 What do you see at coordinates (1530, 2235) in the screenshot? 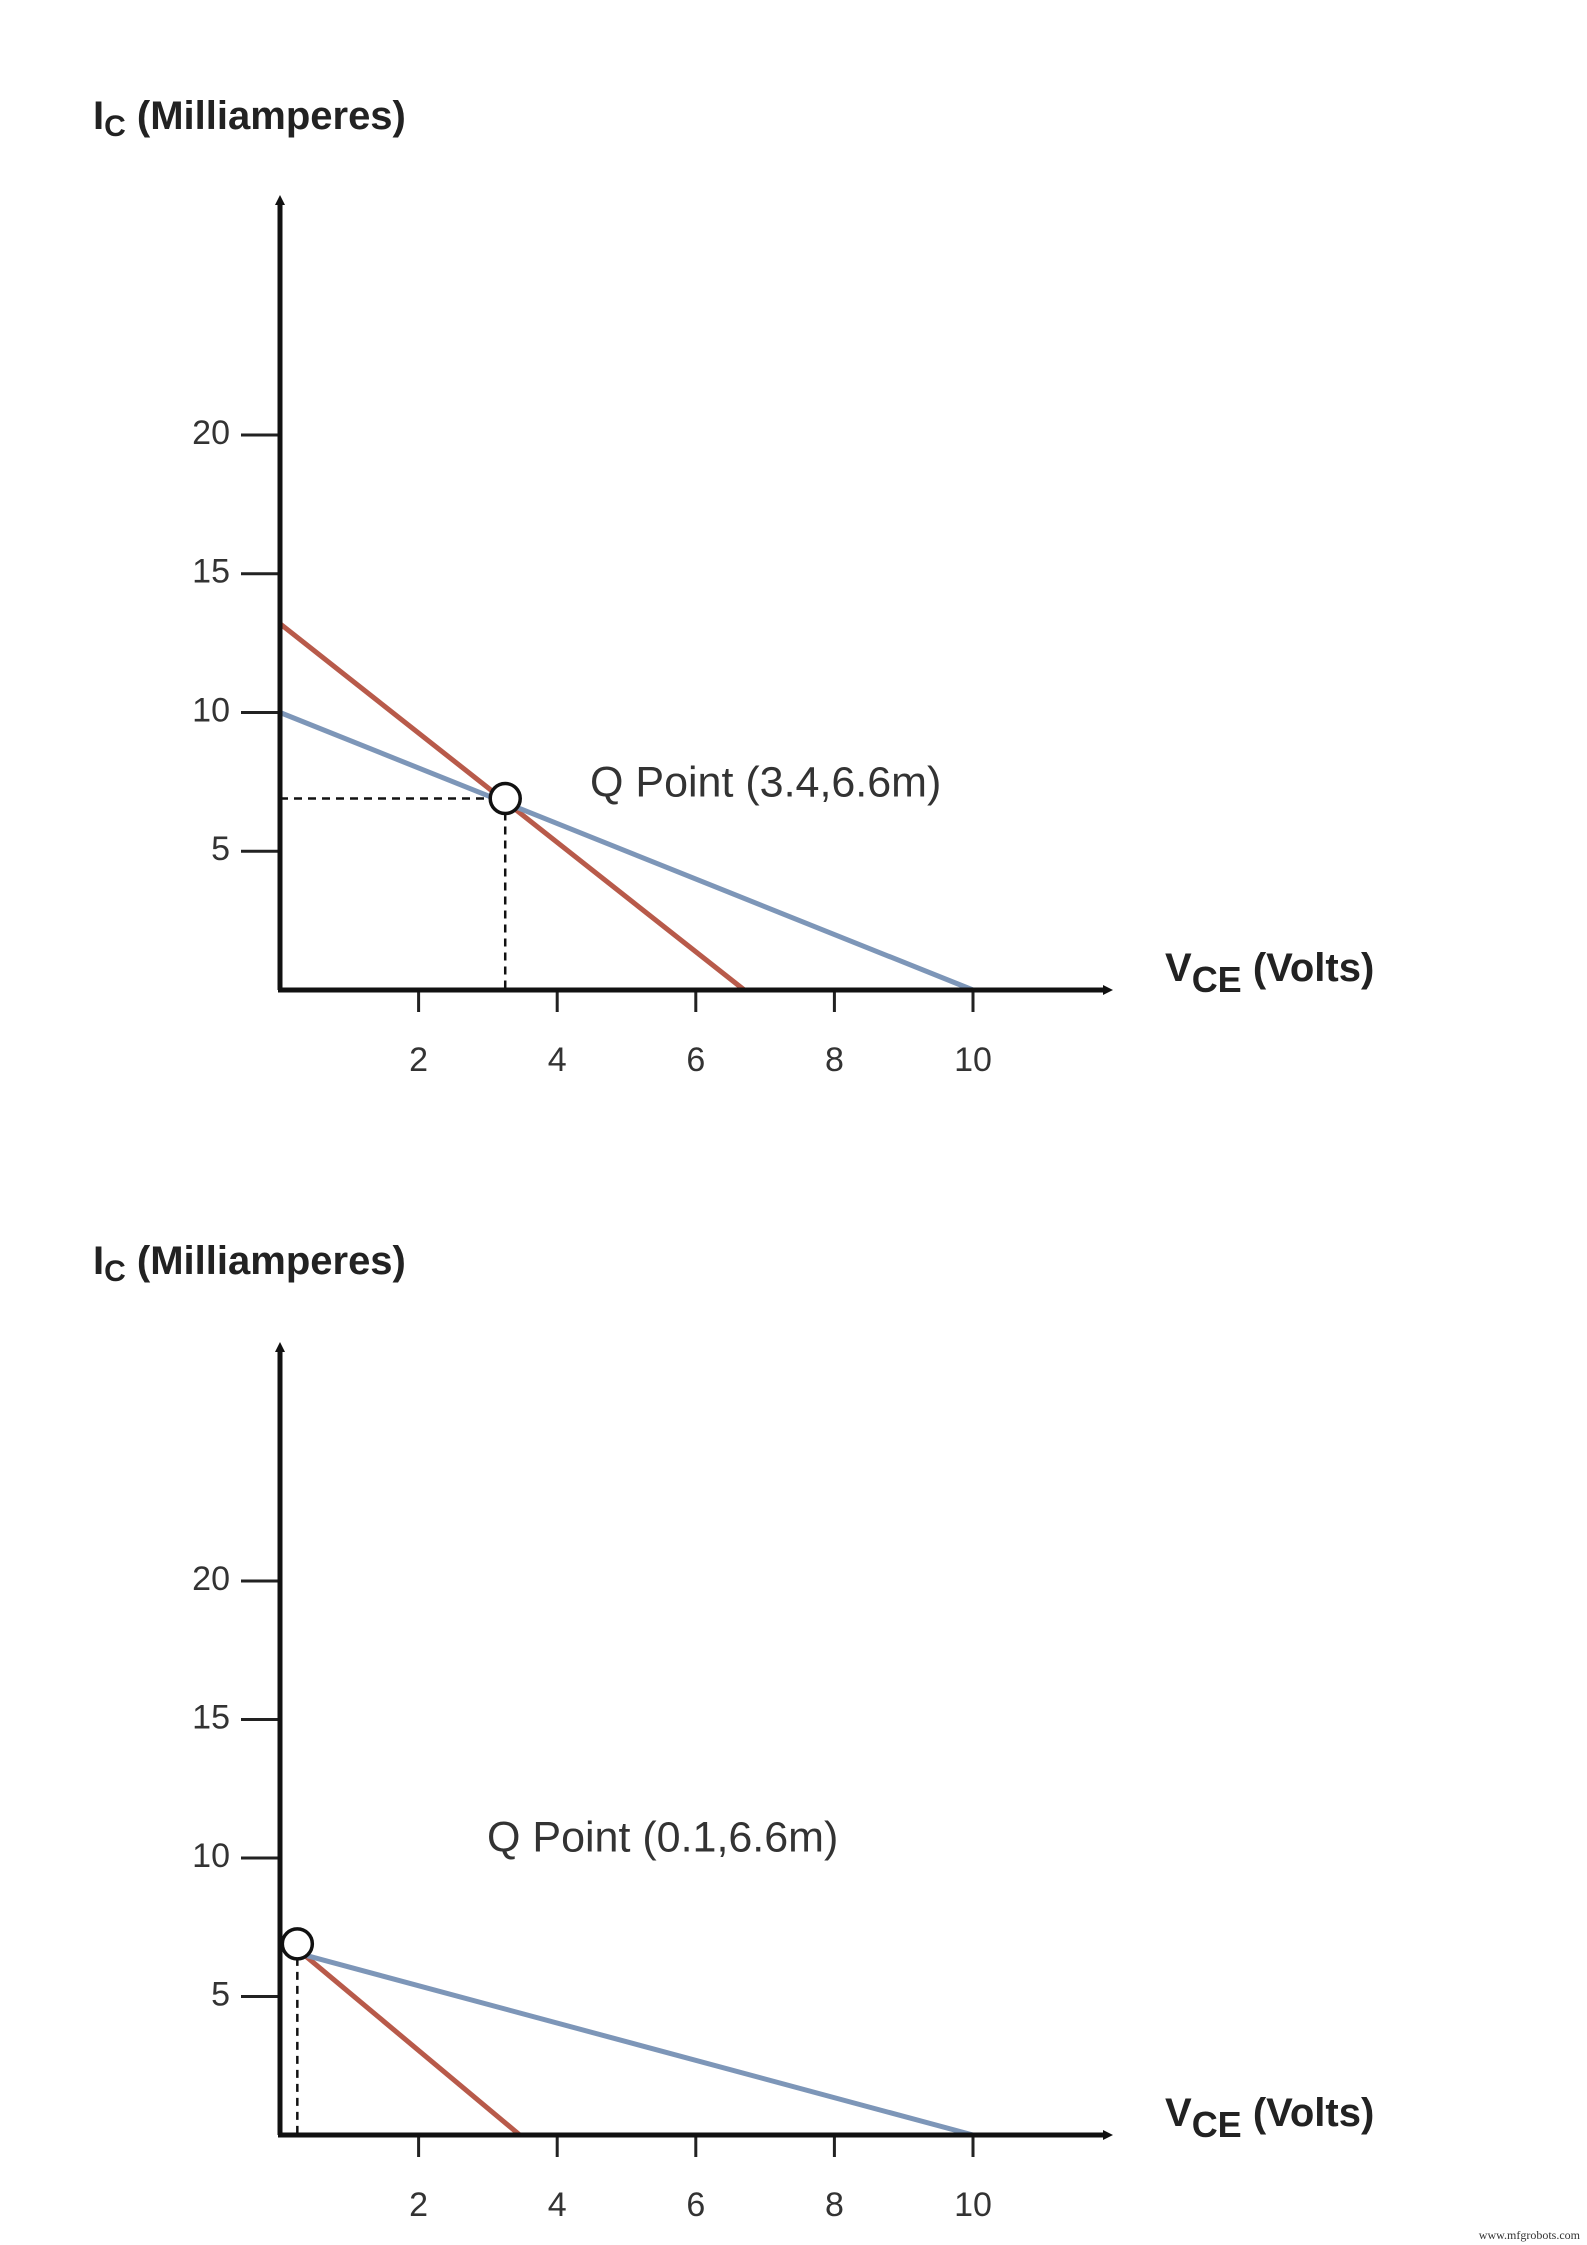
I see `watermark: www.mfgrobots.com` at bounding box center [1530, 2235].